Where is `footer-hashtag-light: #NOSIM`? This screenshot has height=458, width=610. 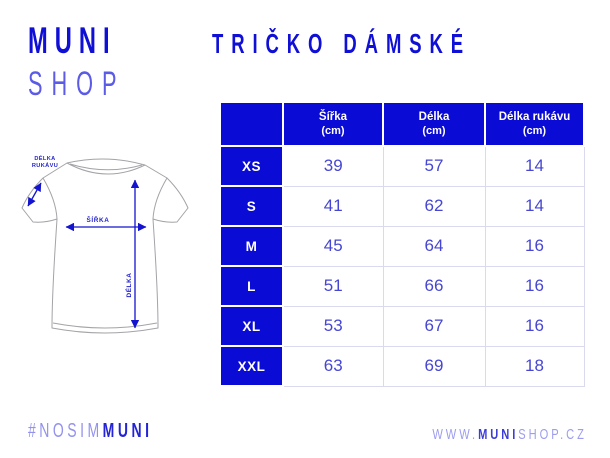 footer-hashtag-light: #NOSIM is located at coordinates (65, 431).